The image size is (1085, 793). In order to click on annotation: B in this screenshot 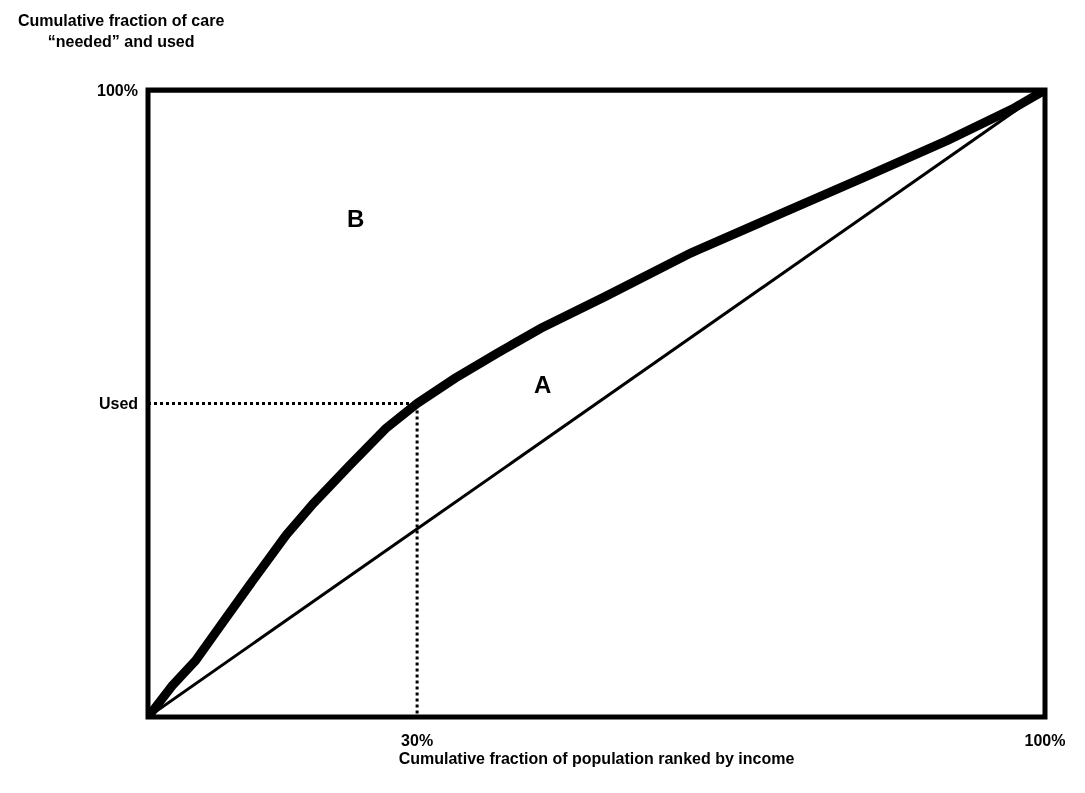, I will do `click(356, 218)`.